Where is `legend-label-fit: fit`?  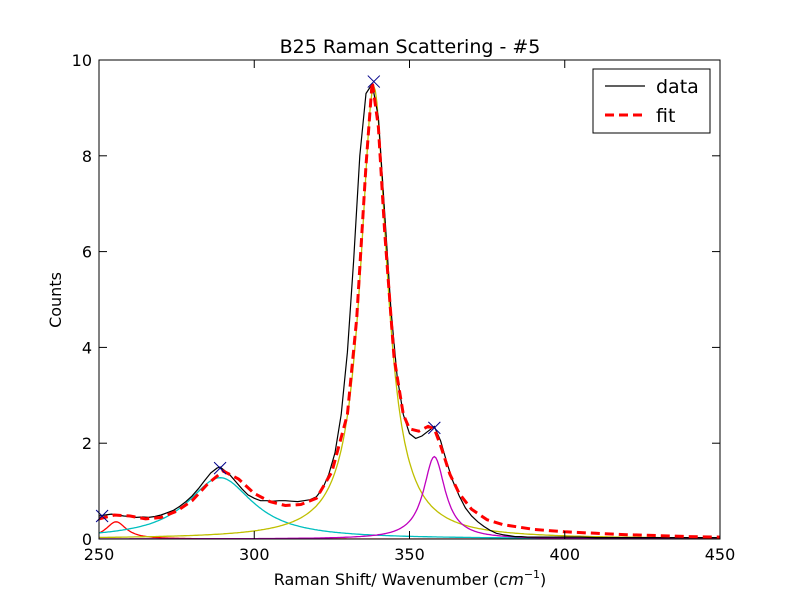 legend-label-fit: fit is located at coordinates (665, 116).